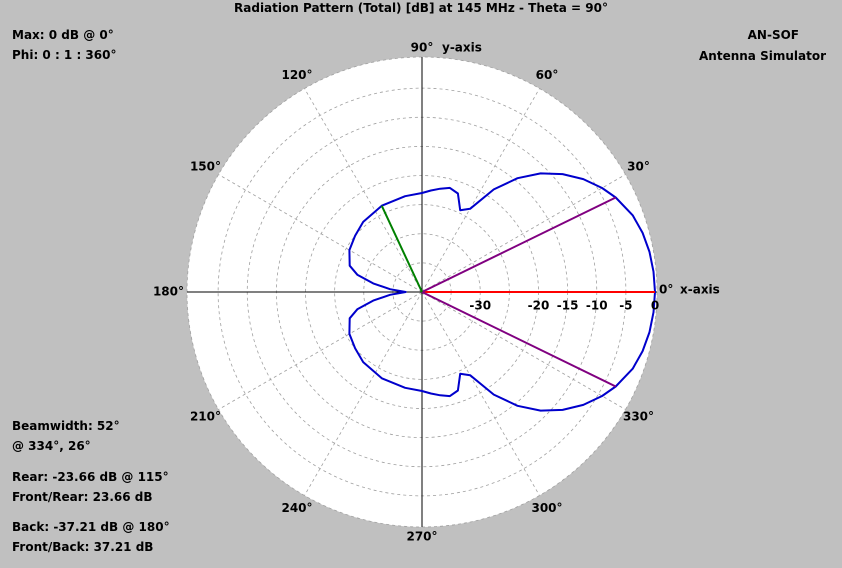 The image size is (842, 568). What do you see at coordinates (666, 290) in the screenshot?
I see `angle-tick-0: 0°` at bounding box center [666, 290].